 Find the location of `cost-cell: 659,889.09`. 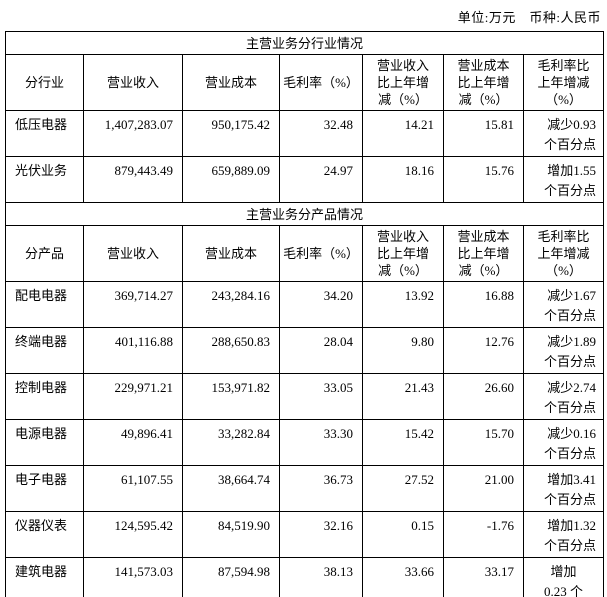

cost-cell: 659,889.09 is located at coordinates (231, 179).